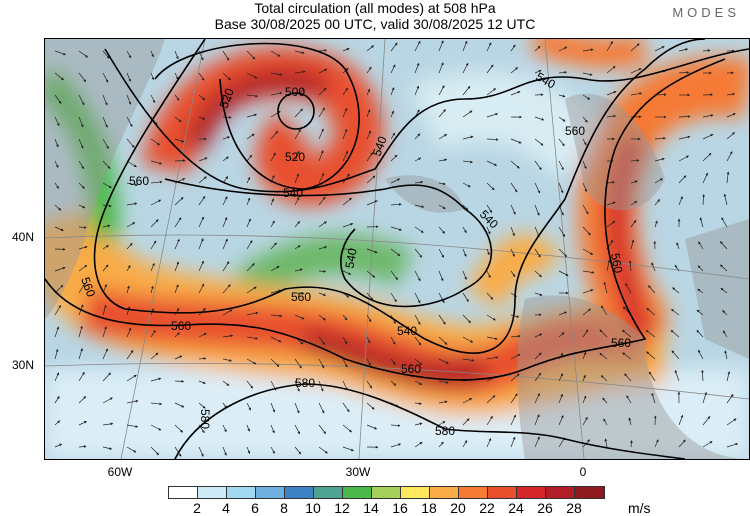 This screenshot has width=750, height=516. I want to click on svg-text: 520, so click(227, 98).